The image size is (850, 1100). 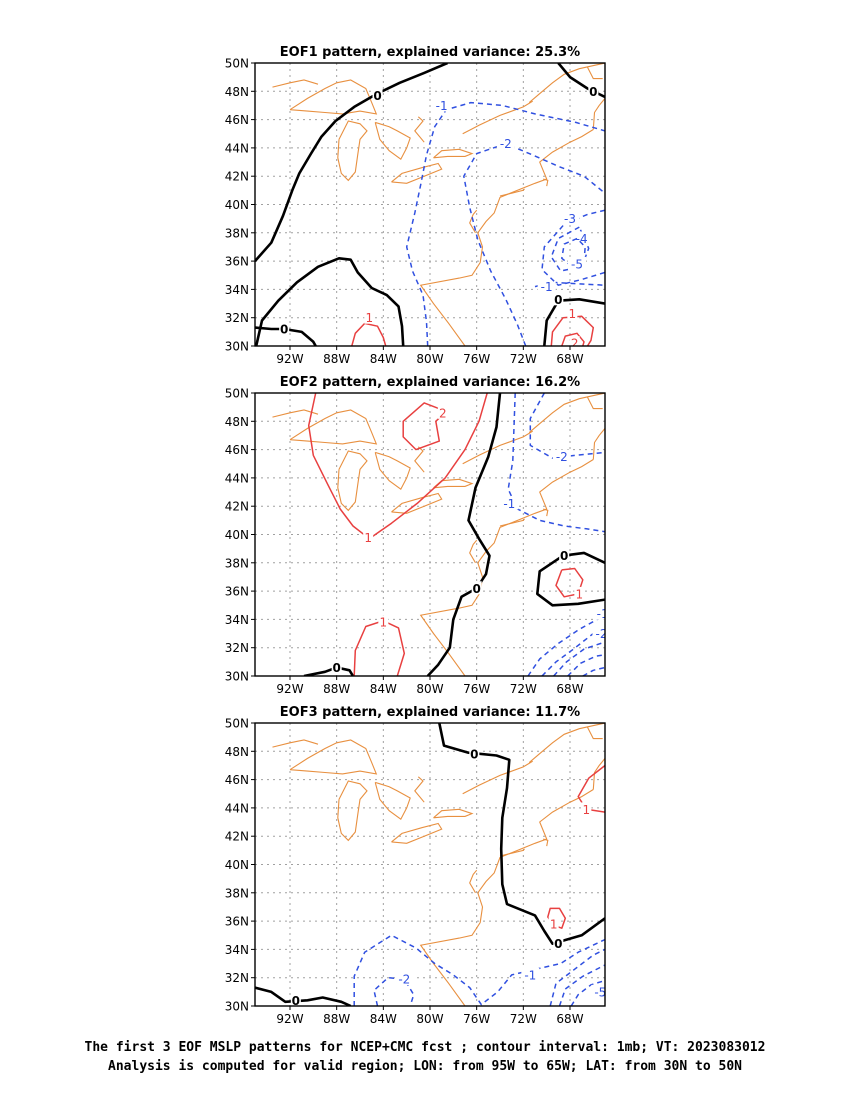 I want to click on contour-1: 11, so click(x=576, y=847).